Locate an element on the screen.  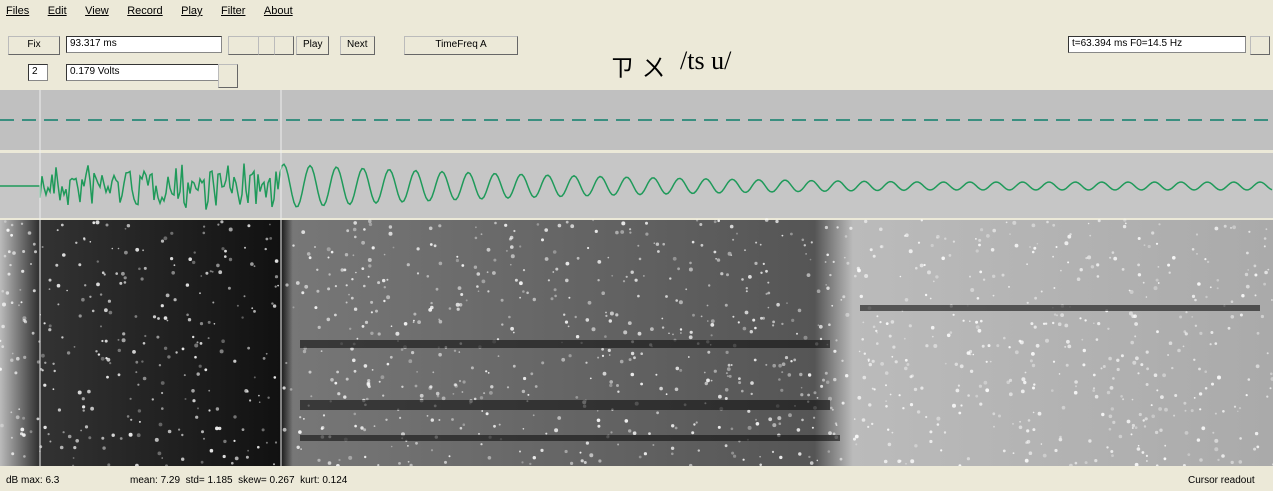
voltage-field: 0.179 Volts is located at coordinates (144, 72).